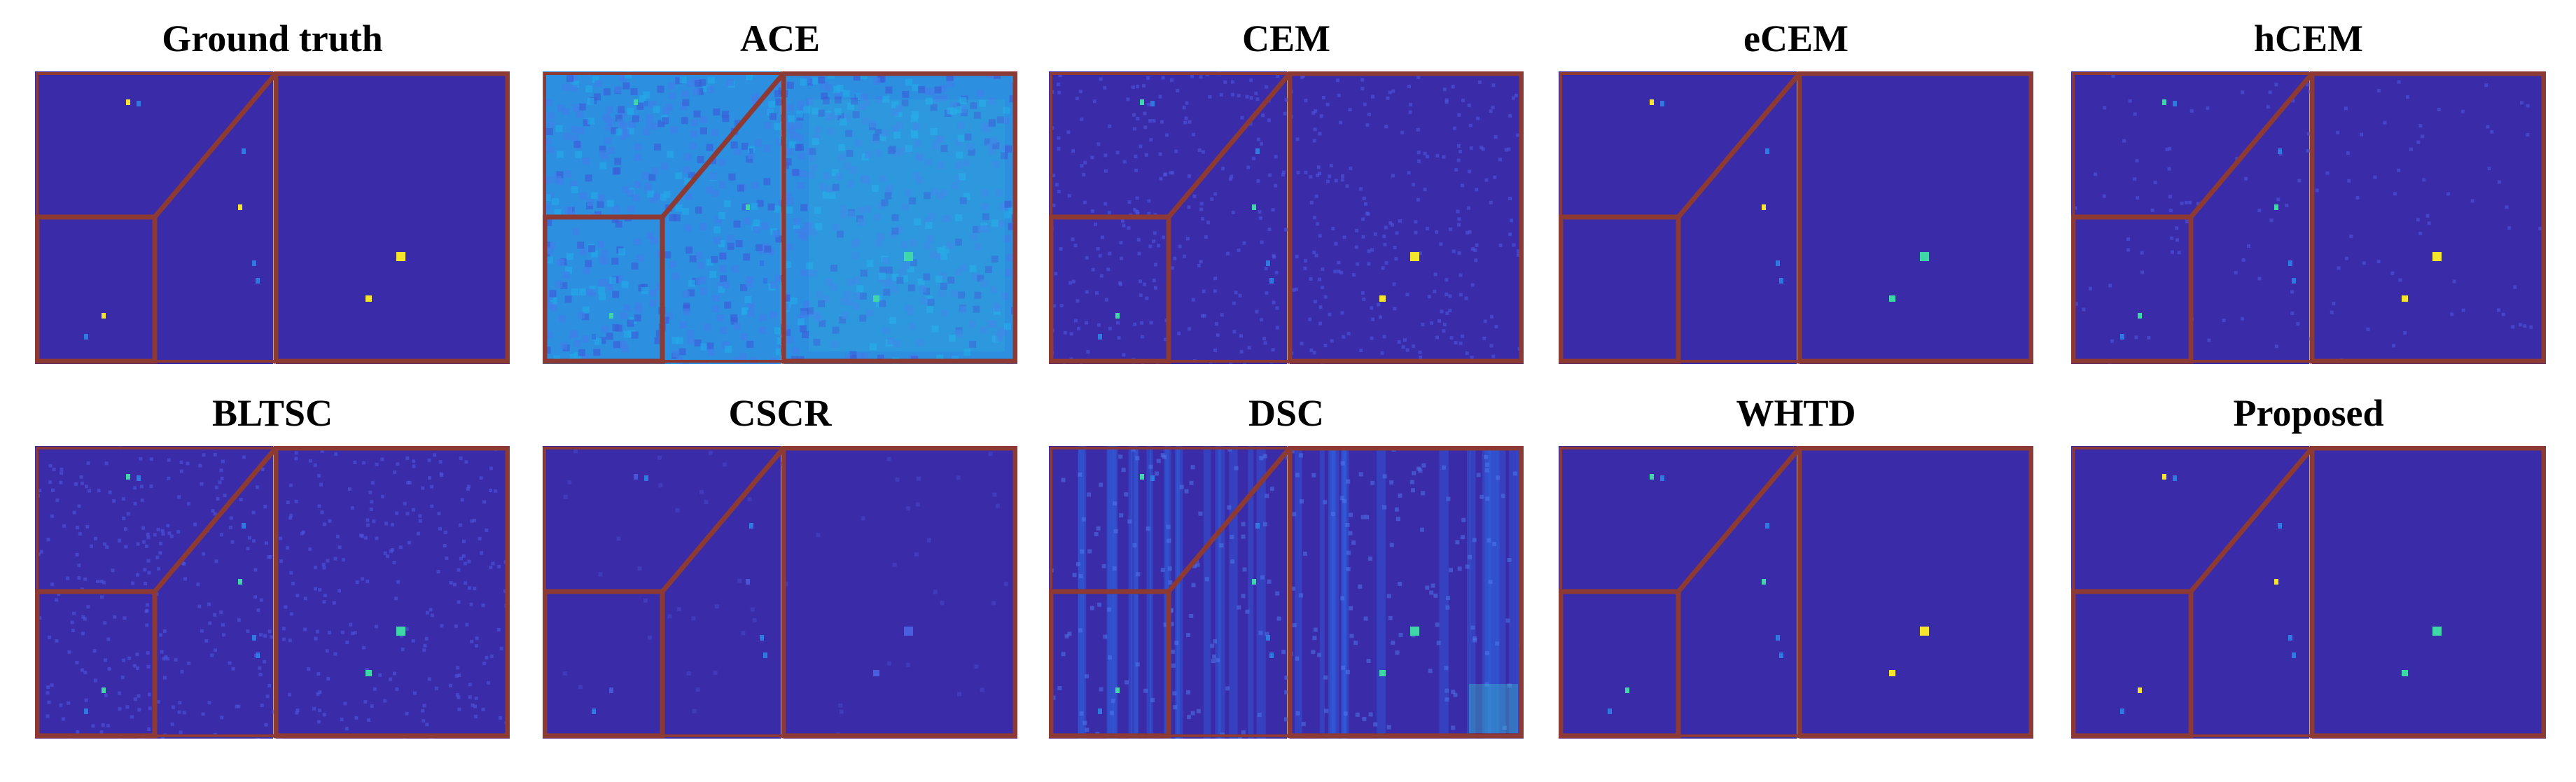  What do you see at coordinates (780, 413) in the screenshot?
I see `panel-title: CSCR` at bounding box center [780, 413].